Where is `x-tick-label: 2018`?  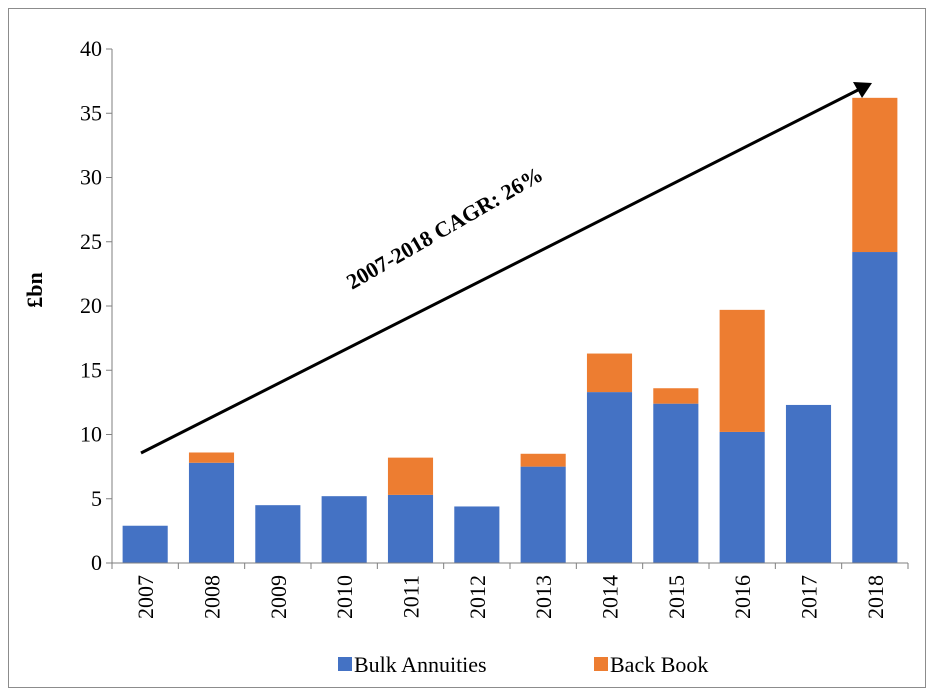
x-tick-label: 2018 is located at coordinates (875, 597).